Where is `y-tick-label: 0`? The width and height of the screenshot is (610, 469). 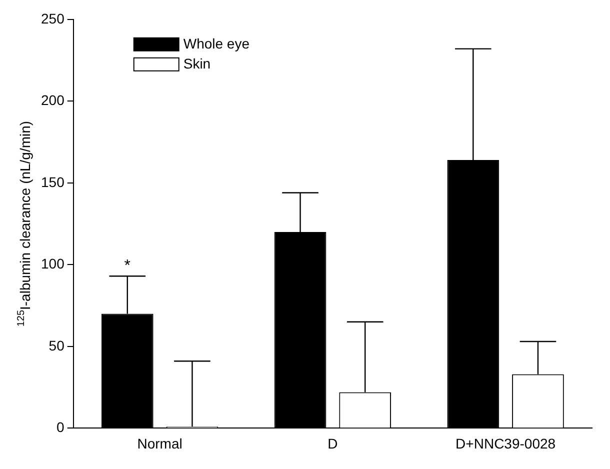 y-tick-label: 0 is located at coordinates (60, 427).